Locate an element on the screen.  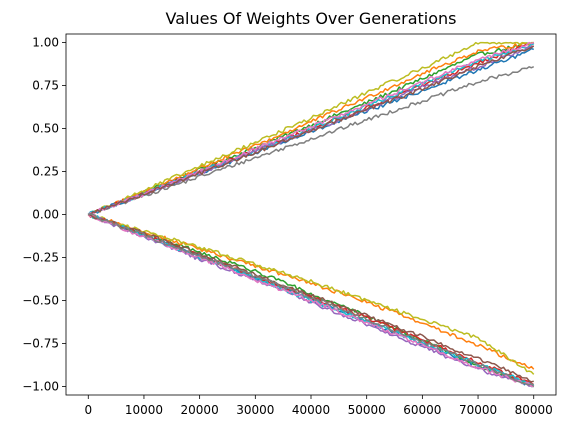
x-tick-label: 10000 is located at coordinates (144, 410).